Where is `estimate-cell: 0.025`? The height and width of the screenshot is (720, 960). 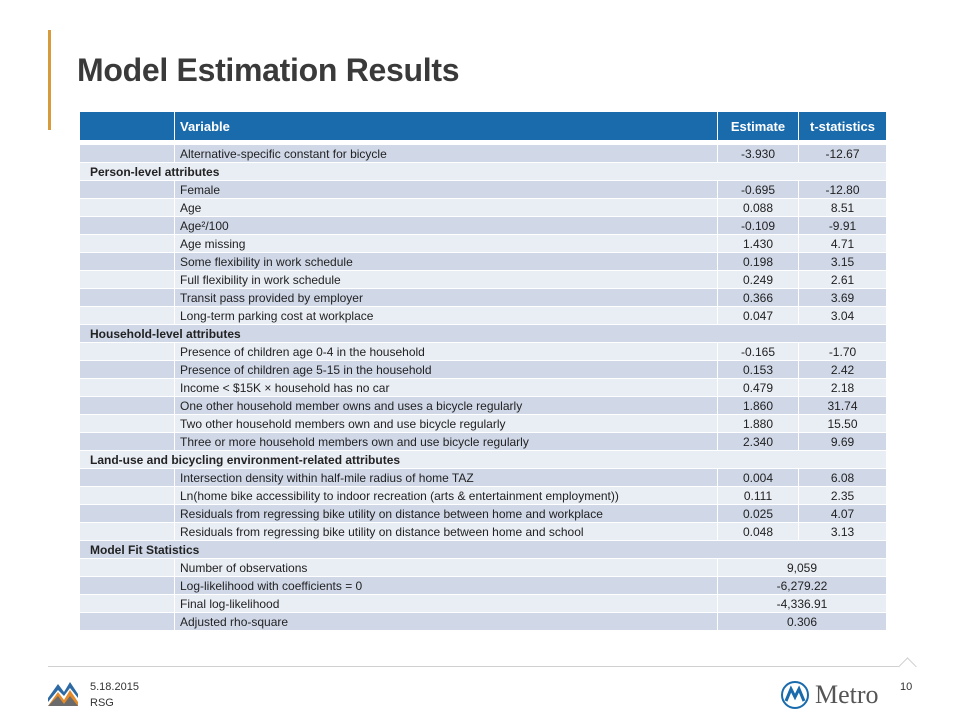
estimate-cell: 0.025 is located at coordinates (758, 514).